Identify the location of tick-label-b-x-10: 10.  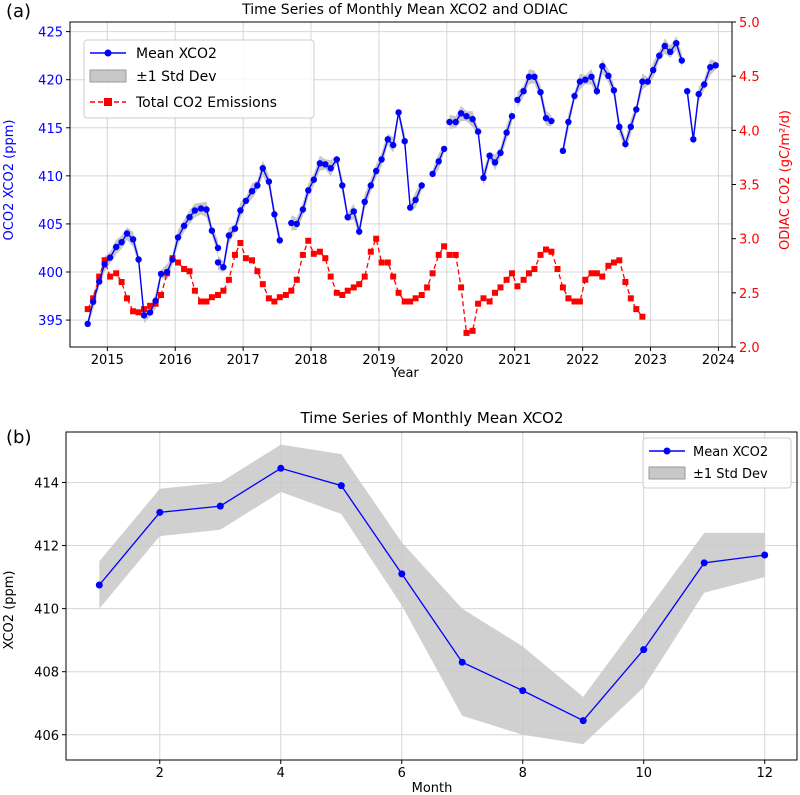
(643, 773).